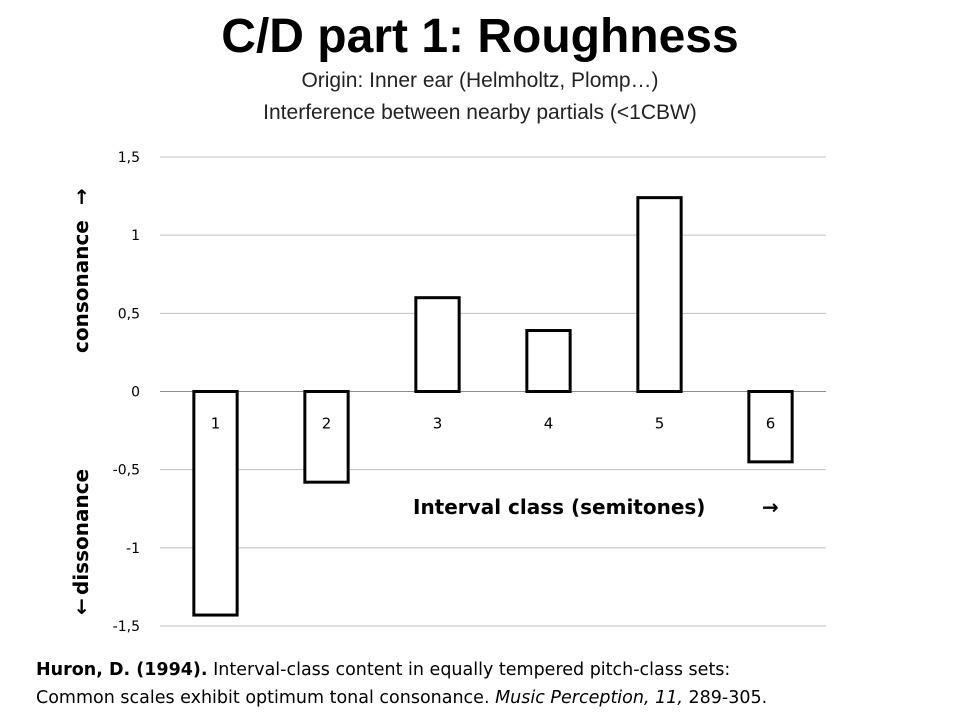 Image resolution: width=960 pixels, height=720 pixels. Describe the element at coordinates (81, 286) in the screenshot. I see `consonance-label: consonance` at that location.